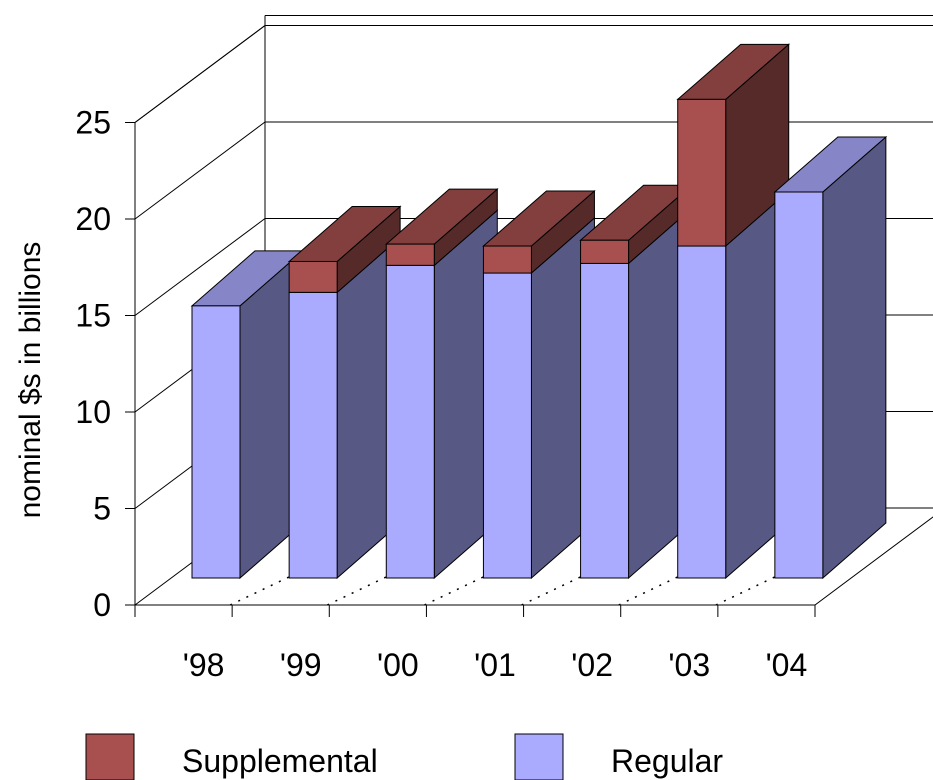 This screenshot has height=780, width=933. I want to click on x-tick-label: '98, so click(204, 665).